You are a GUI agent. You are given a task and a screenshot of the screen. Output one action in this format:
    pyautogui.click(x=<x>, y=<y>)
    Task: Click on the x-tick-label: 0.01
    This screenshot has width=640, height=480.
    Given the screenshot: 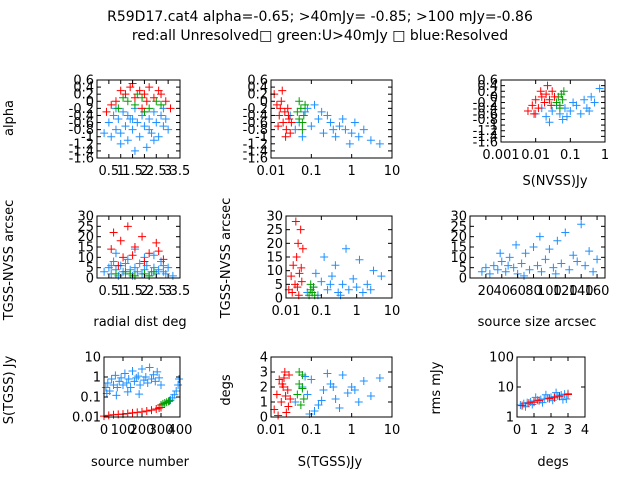 What is the action you would take?
    pyautogui.click(x=286, y=311)
    